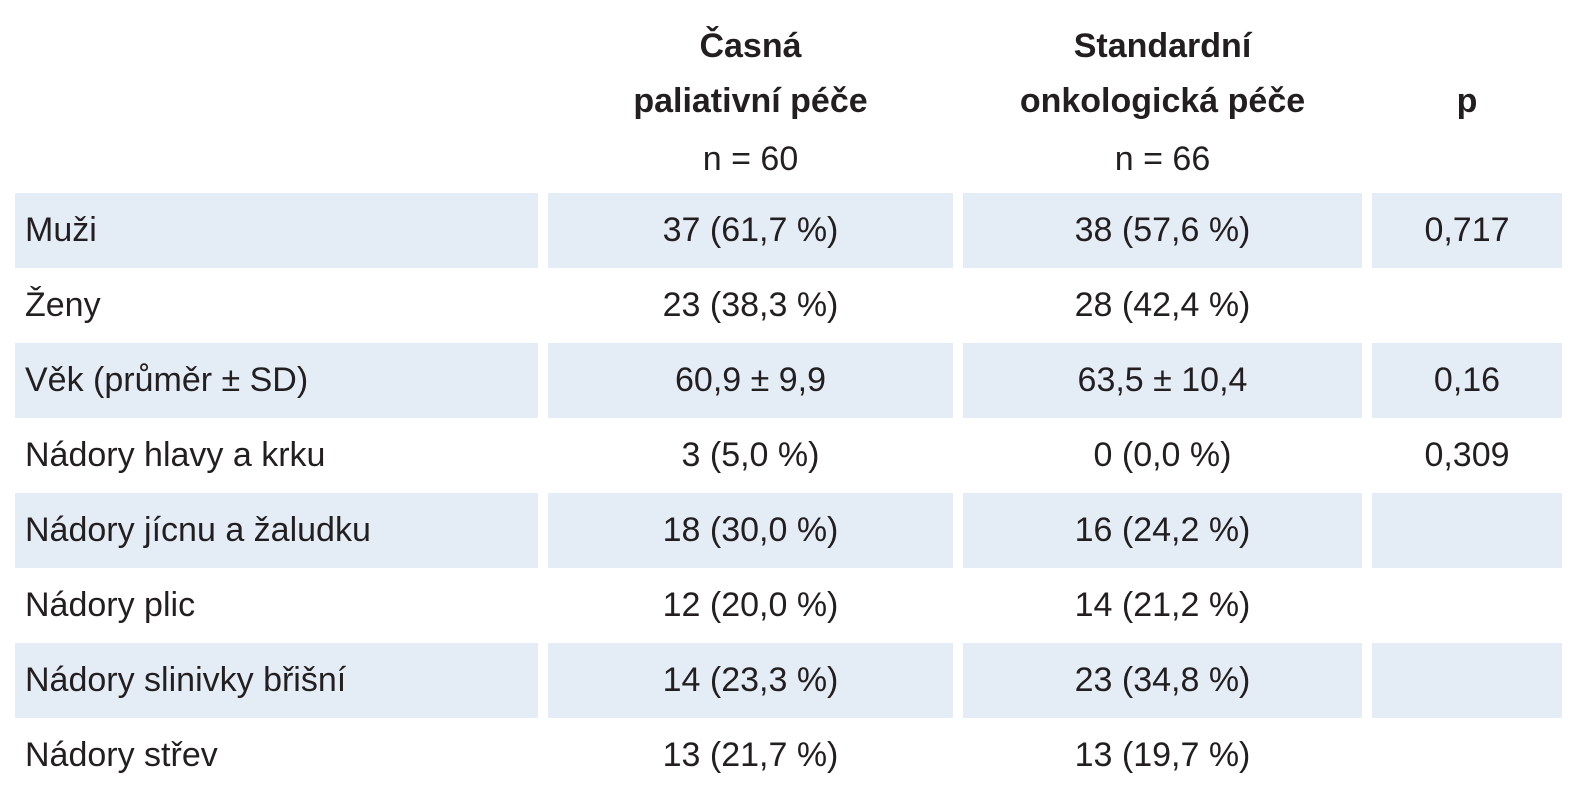 Image resolution: width=1584 pixels, height=800 pixels. Describe the element at coordinates (1162, 159) in the screenshot. I see `header-n: n = 66` at that location.